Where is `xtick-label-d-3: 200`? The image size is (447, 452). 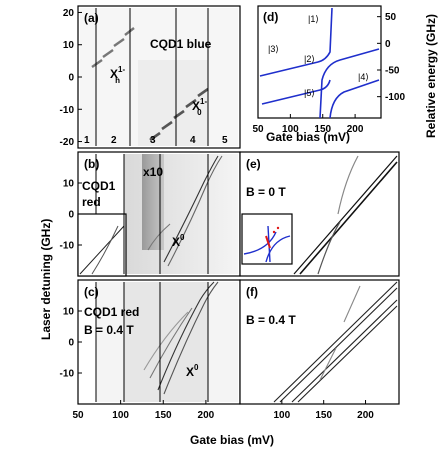
xtick-label-d-3: 200 is located at coordinates (355, 129).